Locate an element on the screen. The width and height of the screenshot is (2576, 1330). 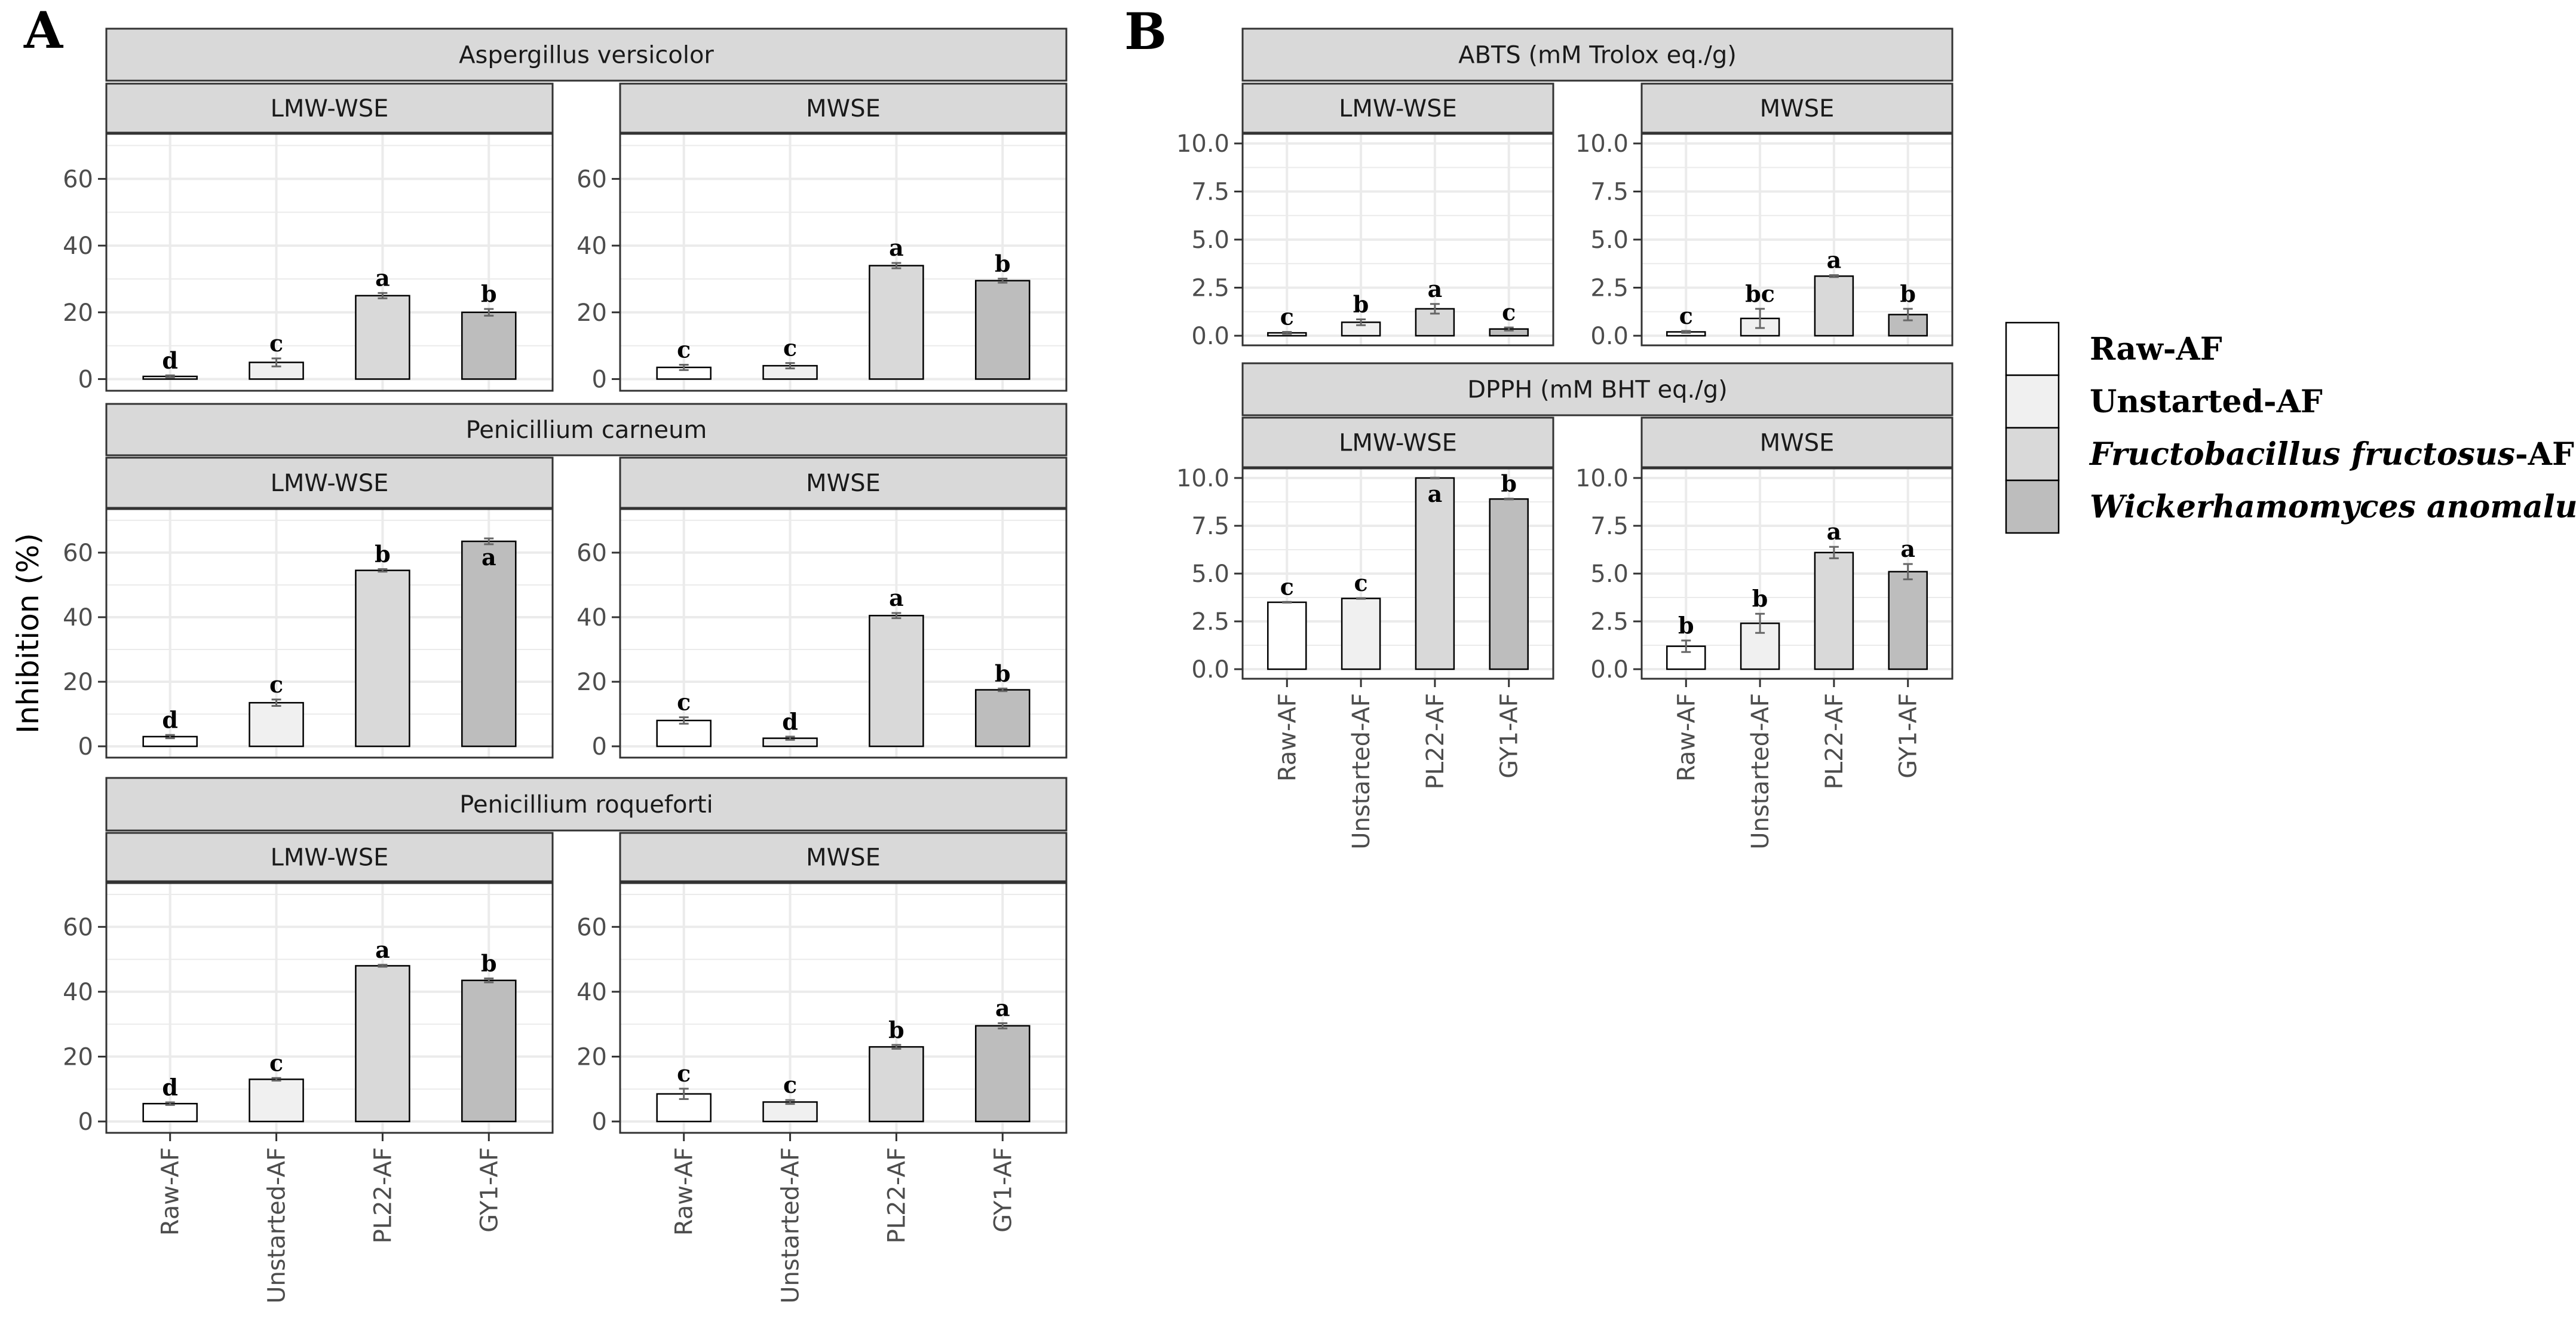
strip-outer-label: ABTS (mM Trolox eq./g) is located at coordinates (1597, 55).